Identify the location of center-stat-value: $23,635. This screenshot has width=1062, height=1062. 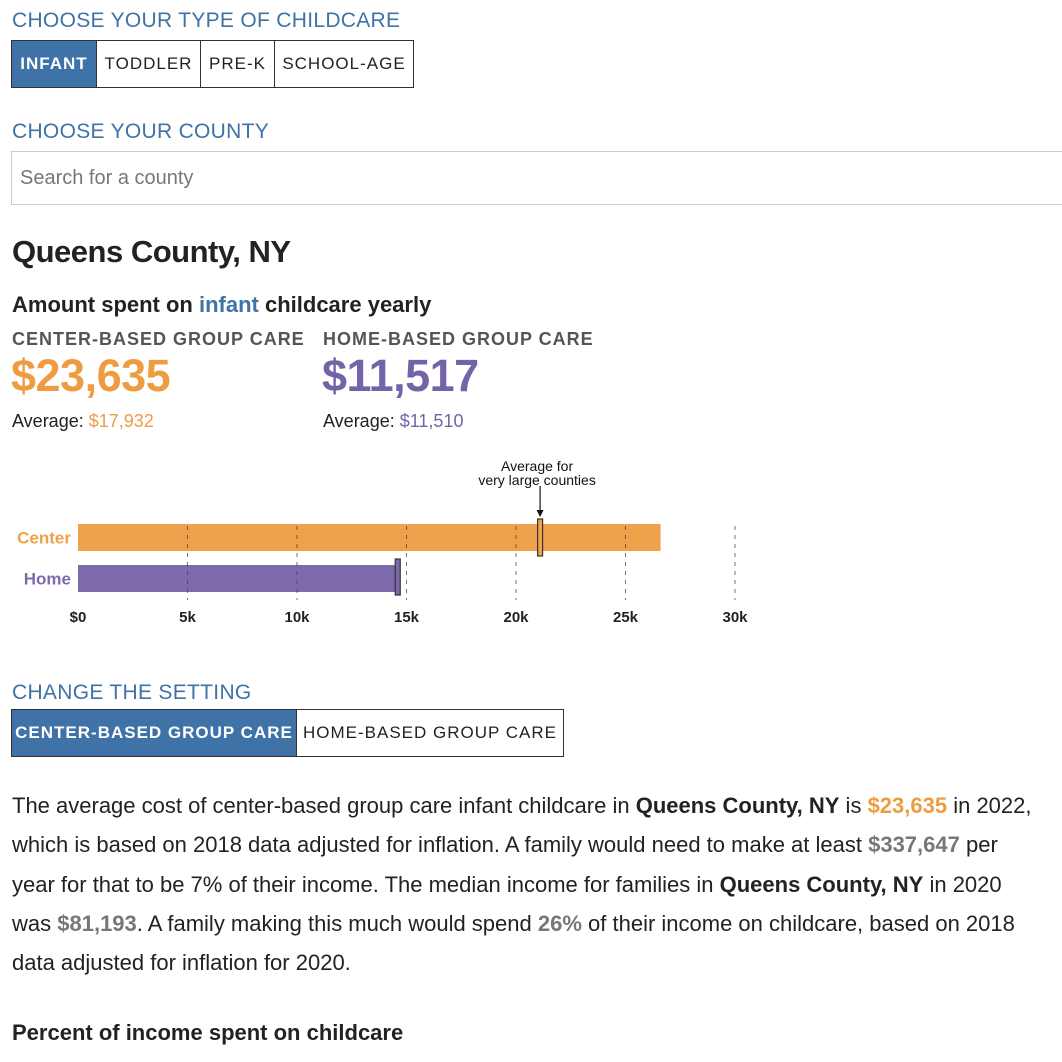
(91, 375).